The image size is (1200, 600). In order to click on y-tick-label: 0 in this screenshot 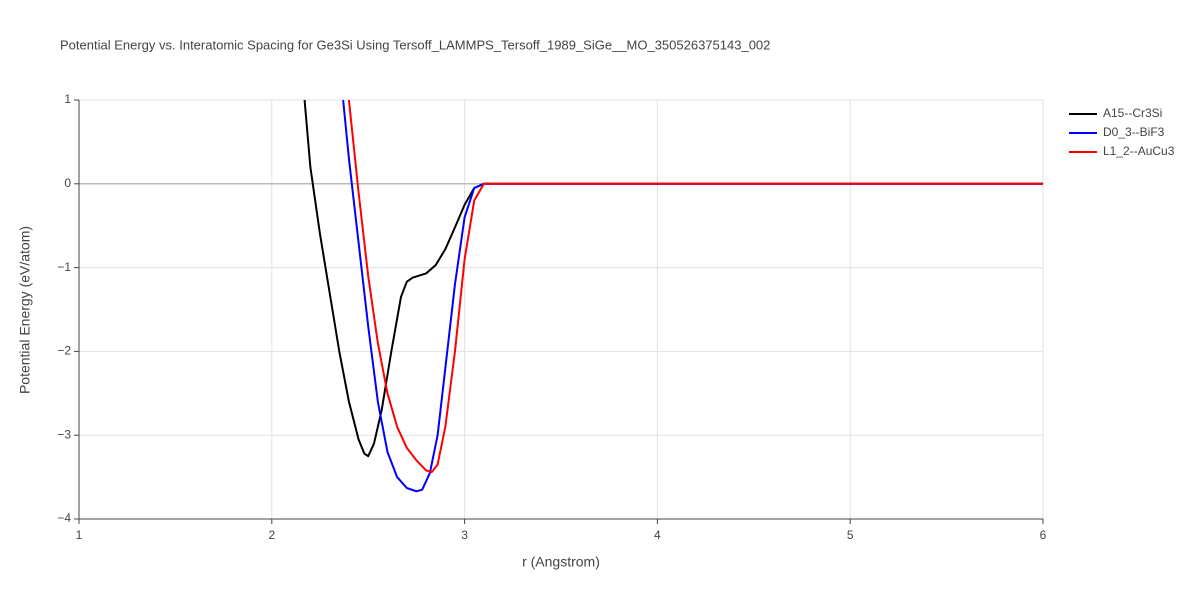, I will do `click(67, 183)`.